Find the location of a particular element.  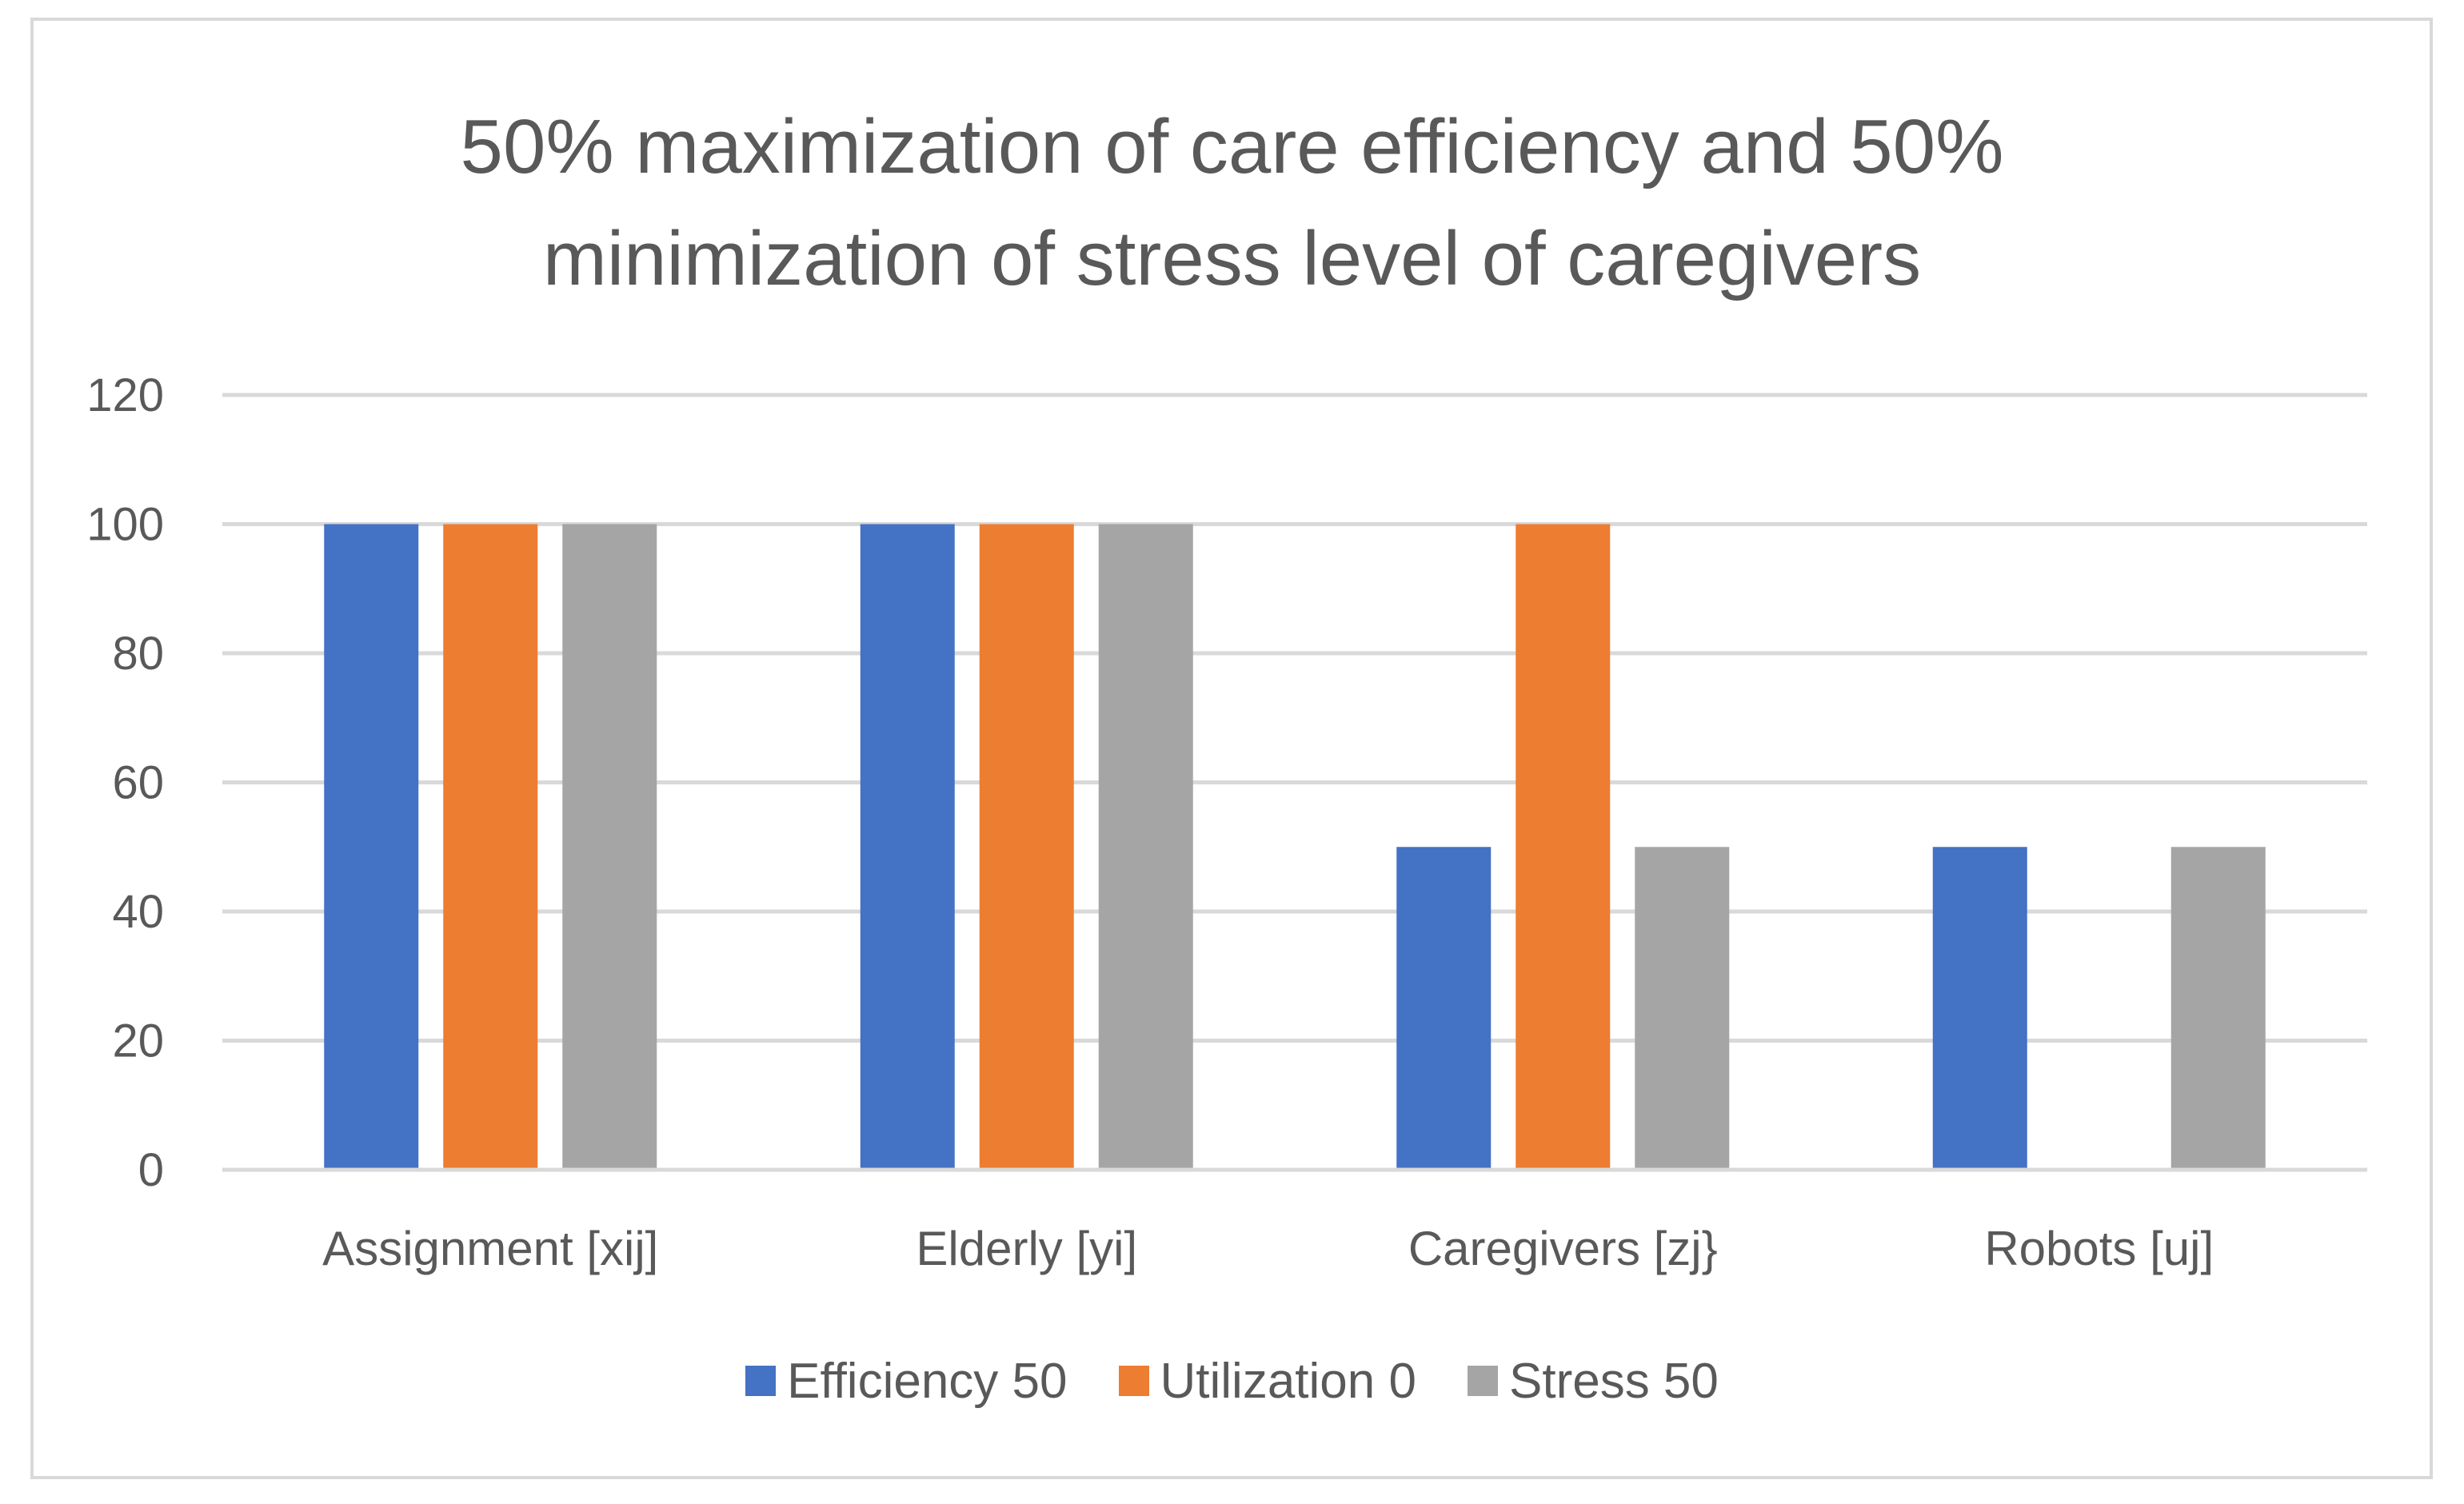

legend-item-utilization: Utilization 0 is located at coordinates (1267, 1381).